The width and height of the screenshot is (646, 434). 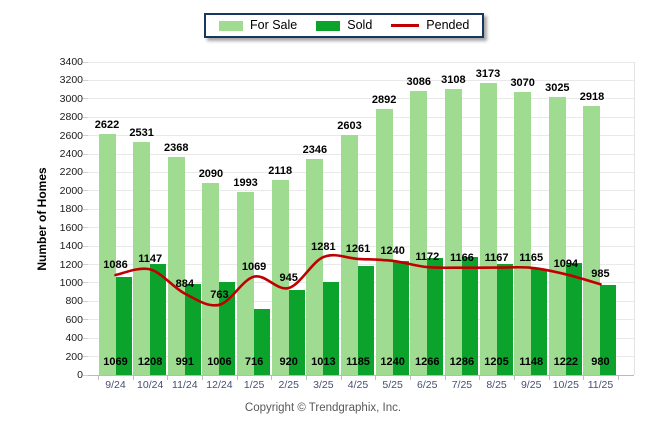 What do you see at coordinates (211, 173) in the screenshot?
I see `for-sale-value-label: 2090` at bounding box center [211, 173].